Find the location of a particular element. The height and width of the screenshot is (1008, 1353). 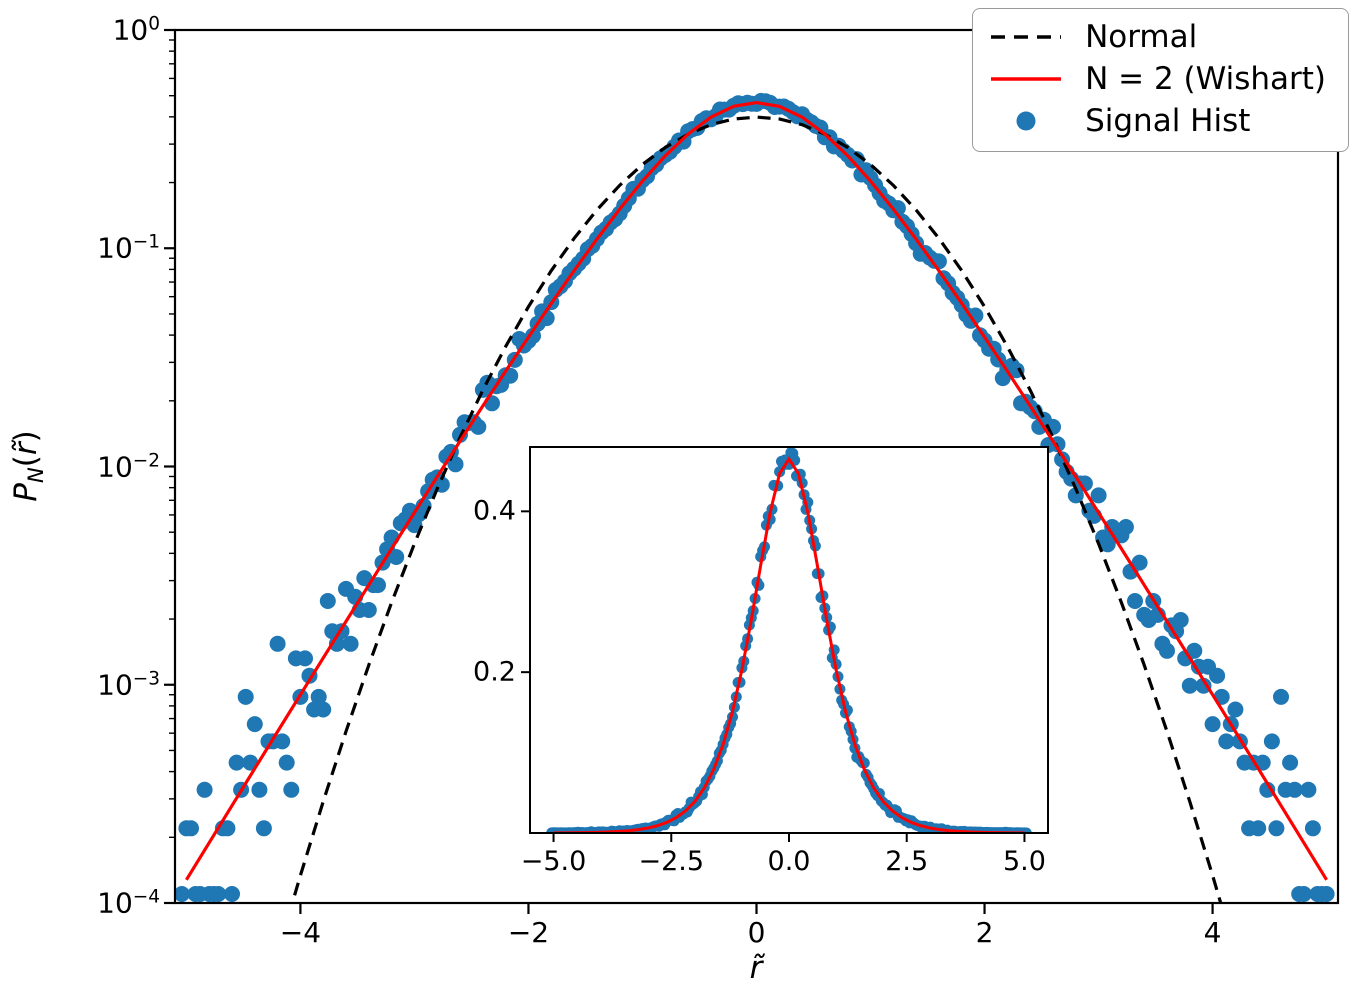

legend: Normal N = 2 (Wishart) Signal Hist is located at coordinates (1160, 80).